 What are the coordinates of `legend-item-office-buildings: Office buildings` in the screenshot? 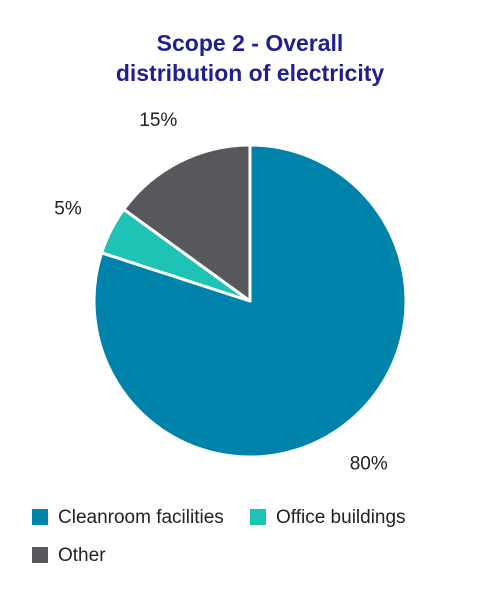 It's located at (328, 518).